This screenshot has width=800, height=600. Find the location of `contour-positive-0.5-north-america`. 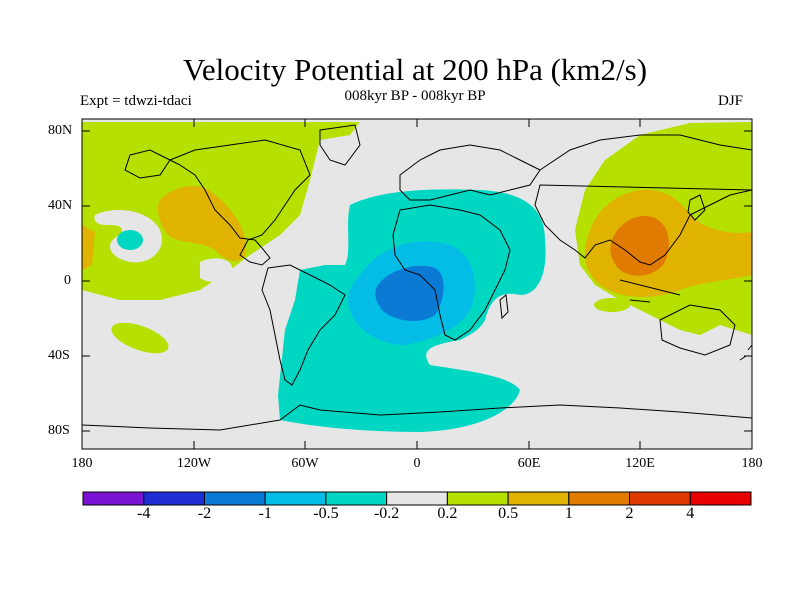

contour-positive-0.5-north-america is located at coordinates (201, 223).